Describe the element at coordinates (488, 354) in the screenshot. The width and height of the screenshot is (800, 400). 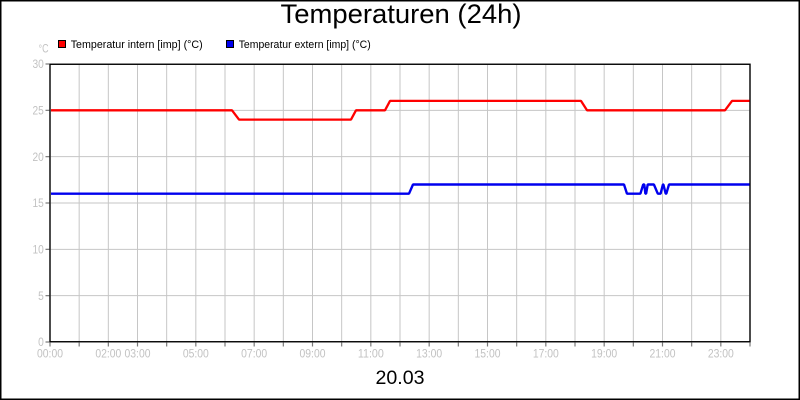
I see `svg-text: 15:00` at that location.